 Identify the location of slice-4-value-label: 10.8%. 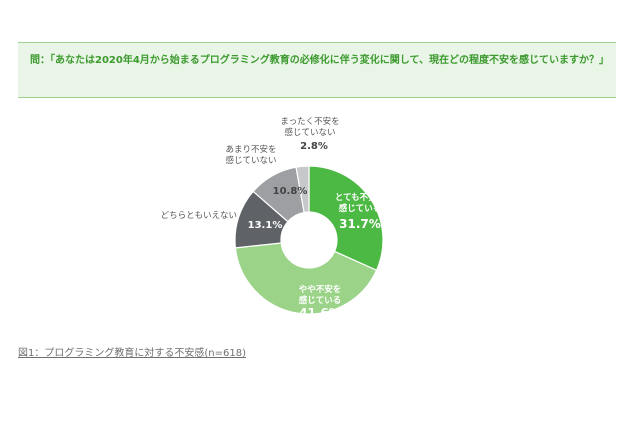
(290, 191).